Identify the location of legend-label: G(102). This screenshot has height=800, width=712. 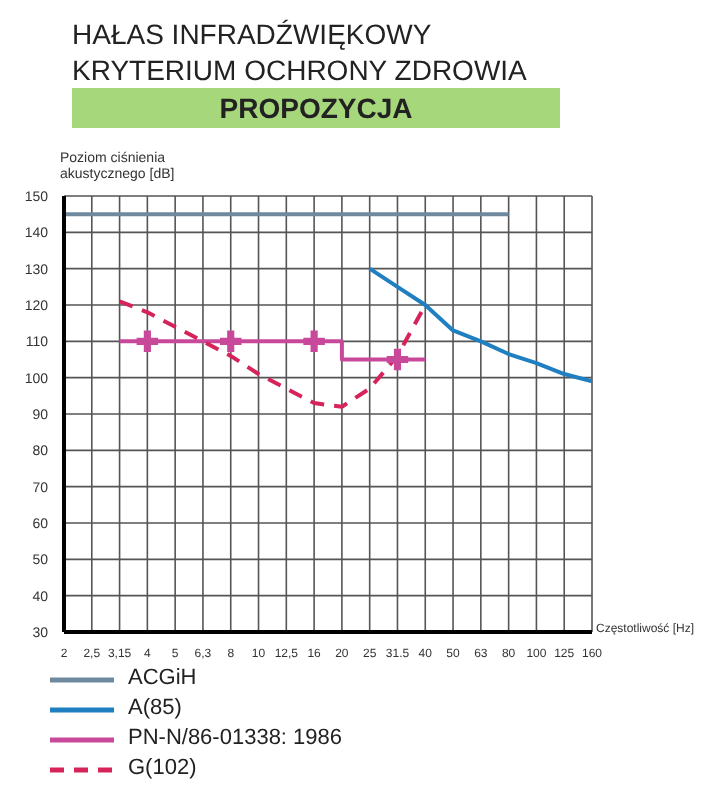
(162, 769).